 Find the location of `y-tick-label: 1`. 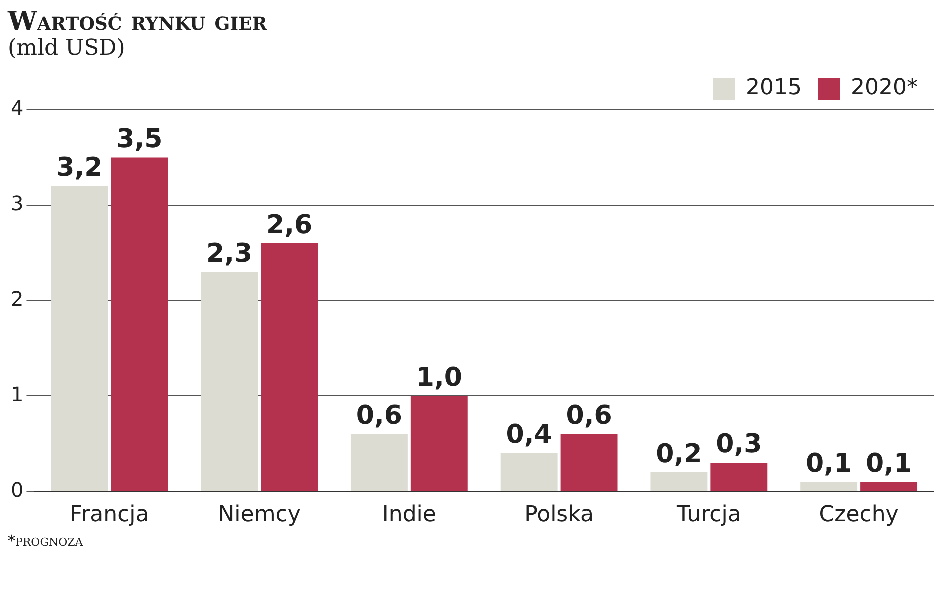

y-tick-label: 1 is located at coordinates (17, 394).